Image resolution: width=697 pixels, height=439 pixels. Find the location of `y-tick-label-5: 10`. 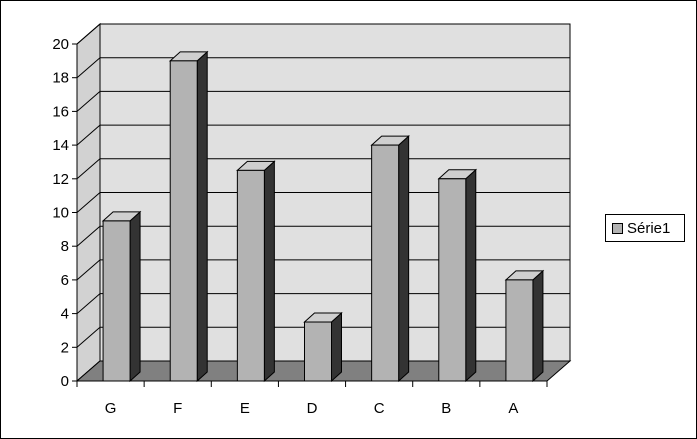

y-tick-label-5: 10 is located at coordinates (60, 213).